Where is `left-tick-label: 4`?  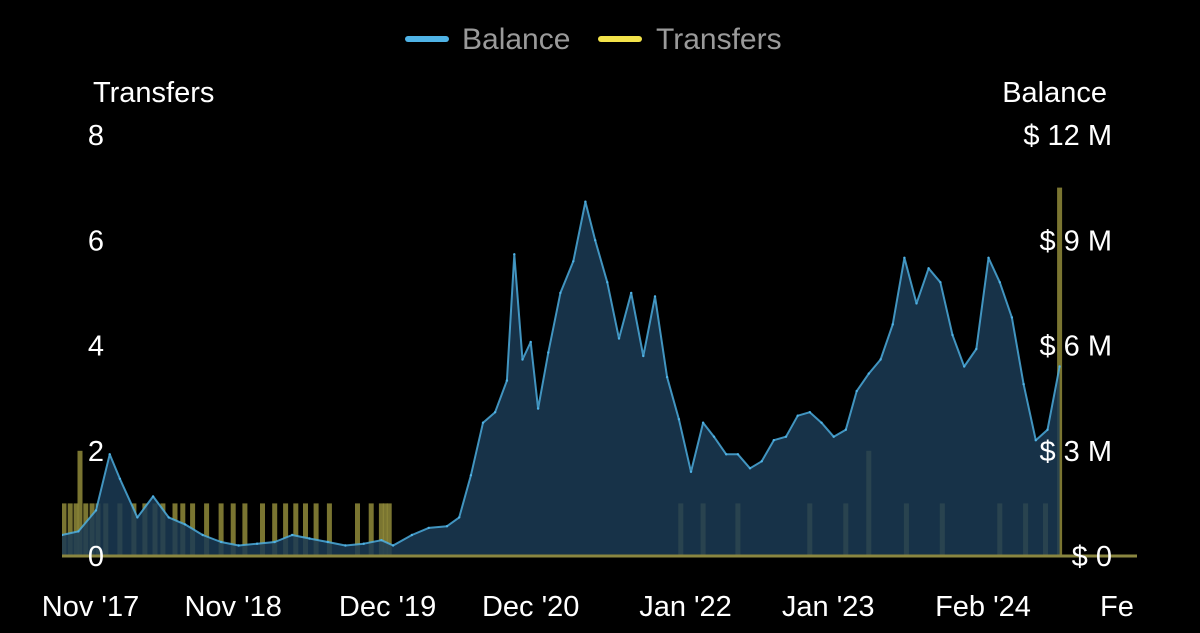
left-tick-label: 4 is located at coordinates (96, 347).